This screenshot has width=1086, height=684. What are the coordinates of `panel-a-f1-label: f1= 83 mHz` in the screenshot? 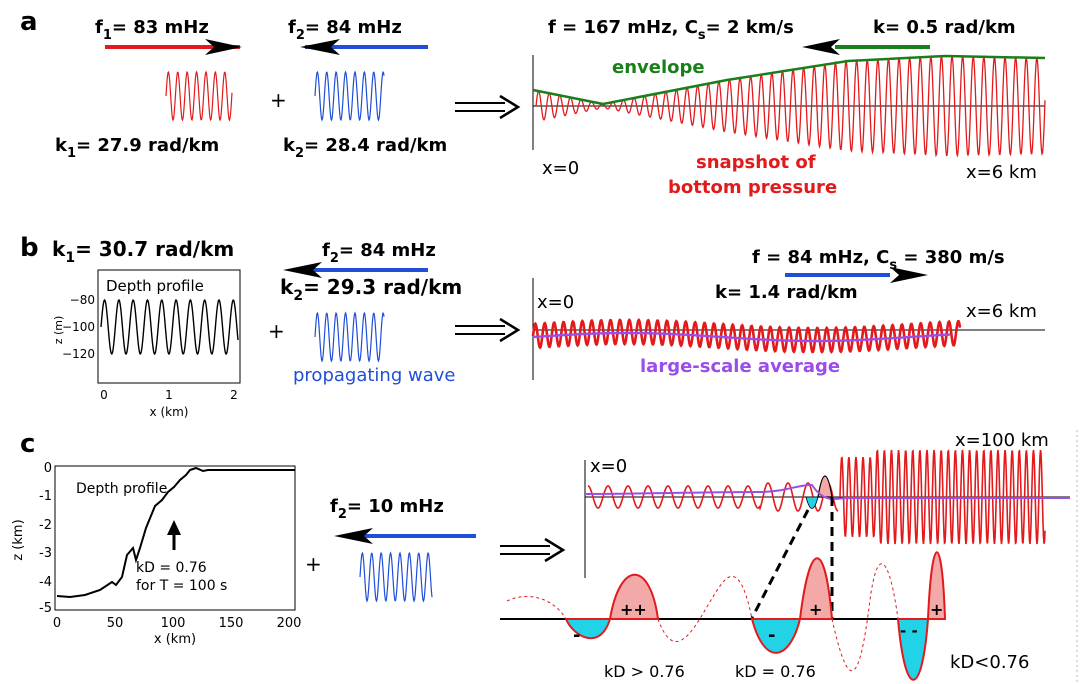 It's located at (152, 30).